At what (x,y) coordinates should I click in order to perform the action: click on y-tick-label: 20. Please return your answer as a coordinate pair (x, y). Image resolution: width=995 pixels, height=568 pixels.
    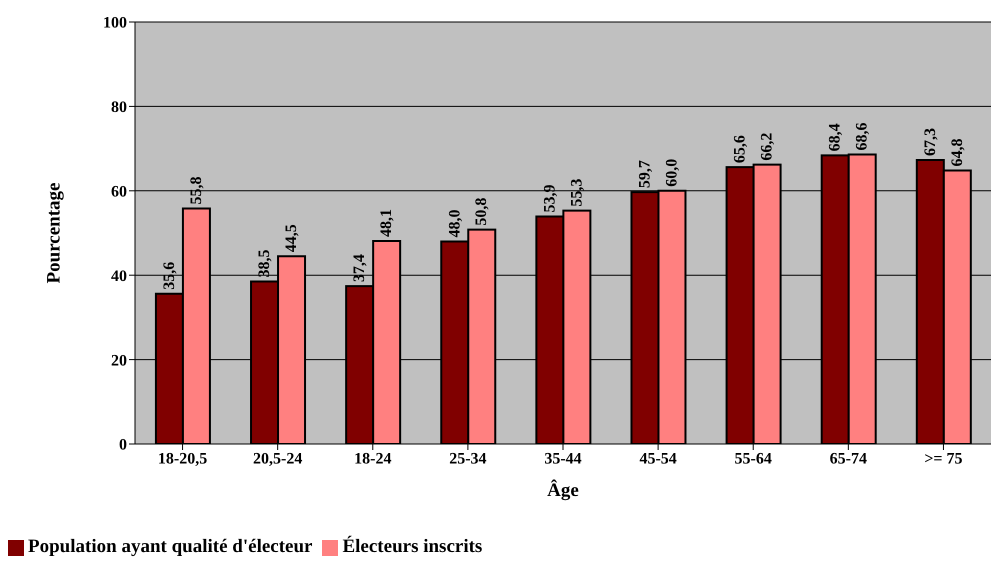
    Looking at the image, I should click on (119, 361).